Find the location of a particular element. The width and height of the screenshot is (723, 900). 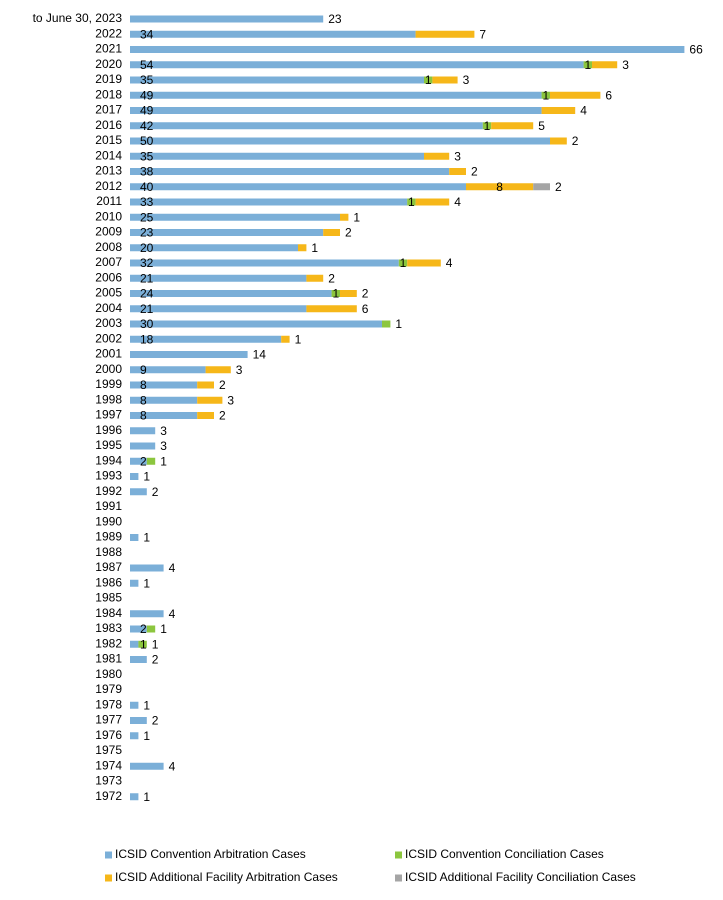

data-label: 14 is located at coordinates (260, 355).